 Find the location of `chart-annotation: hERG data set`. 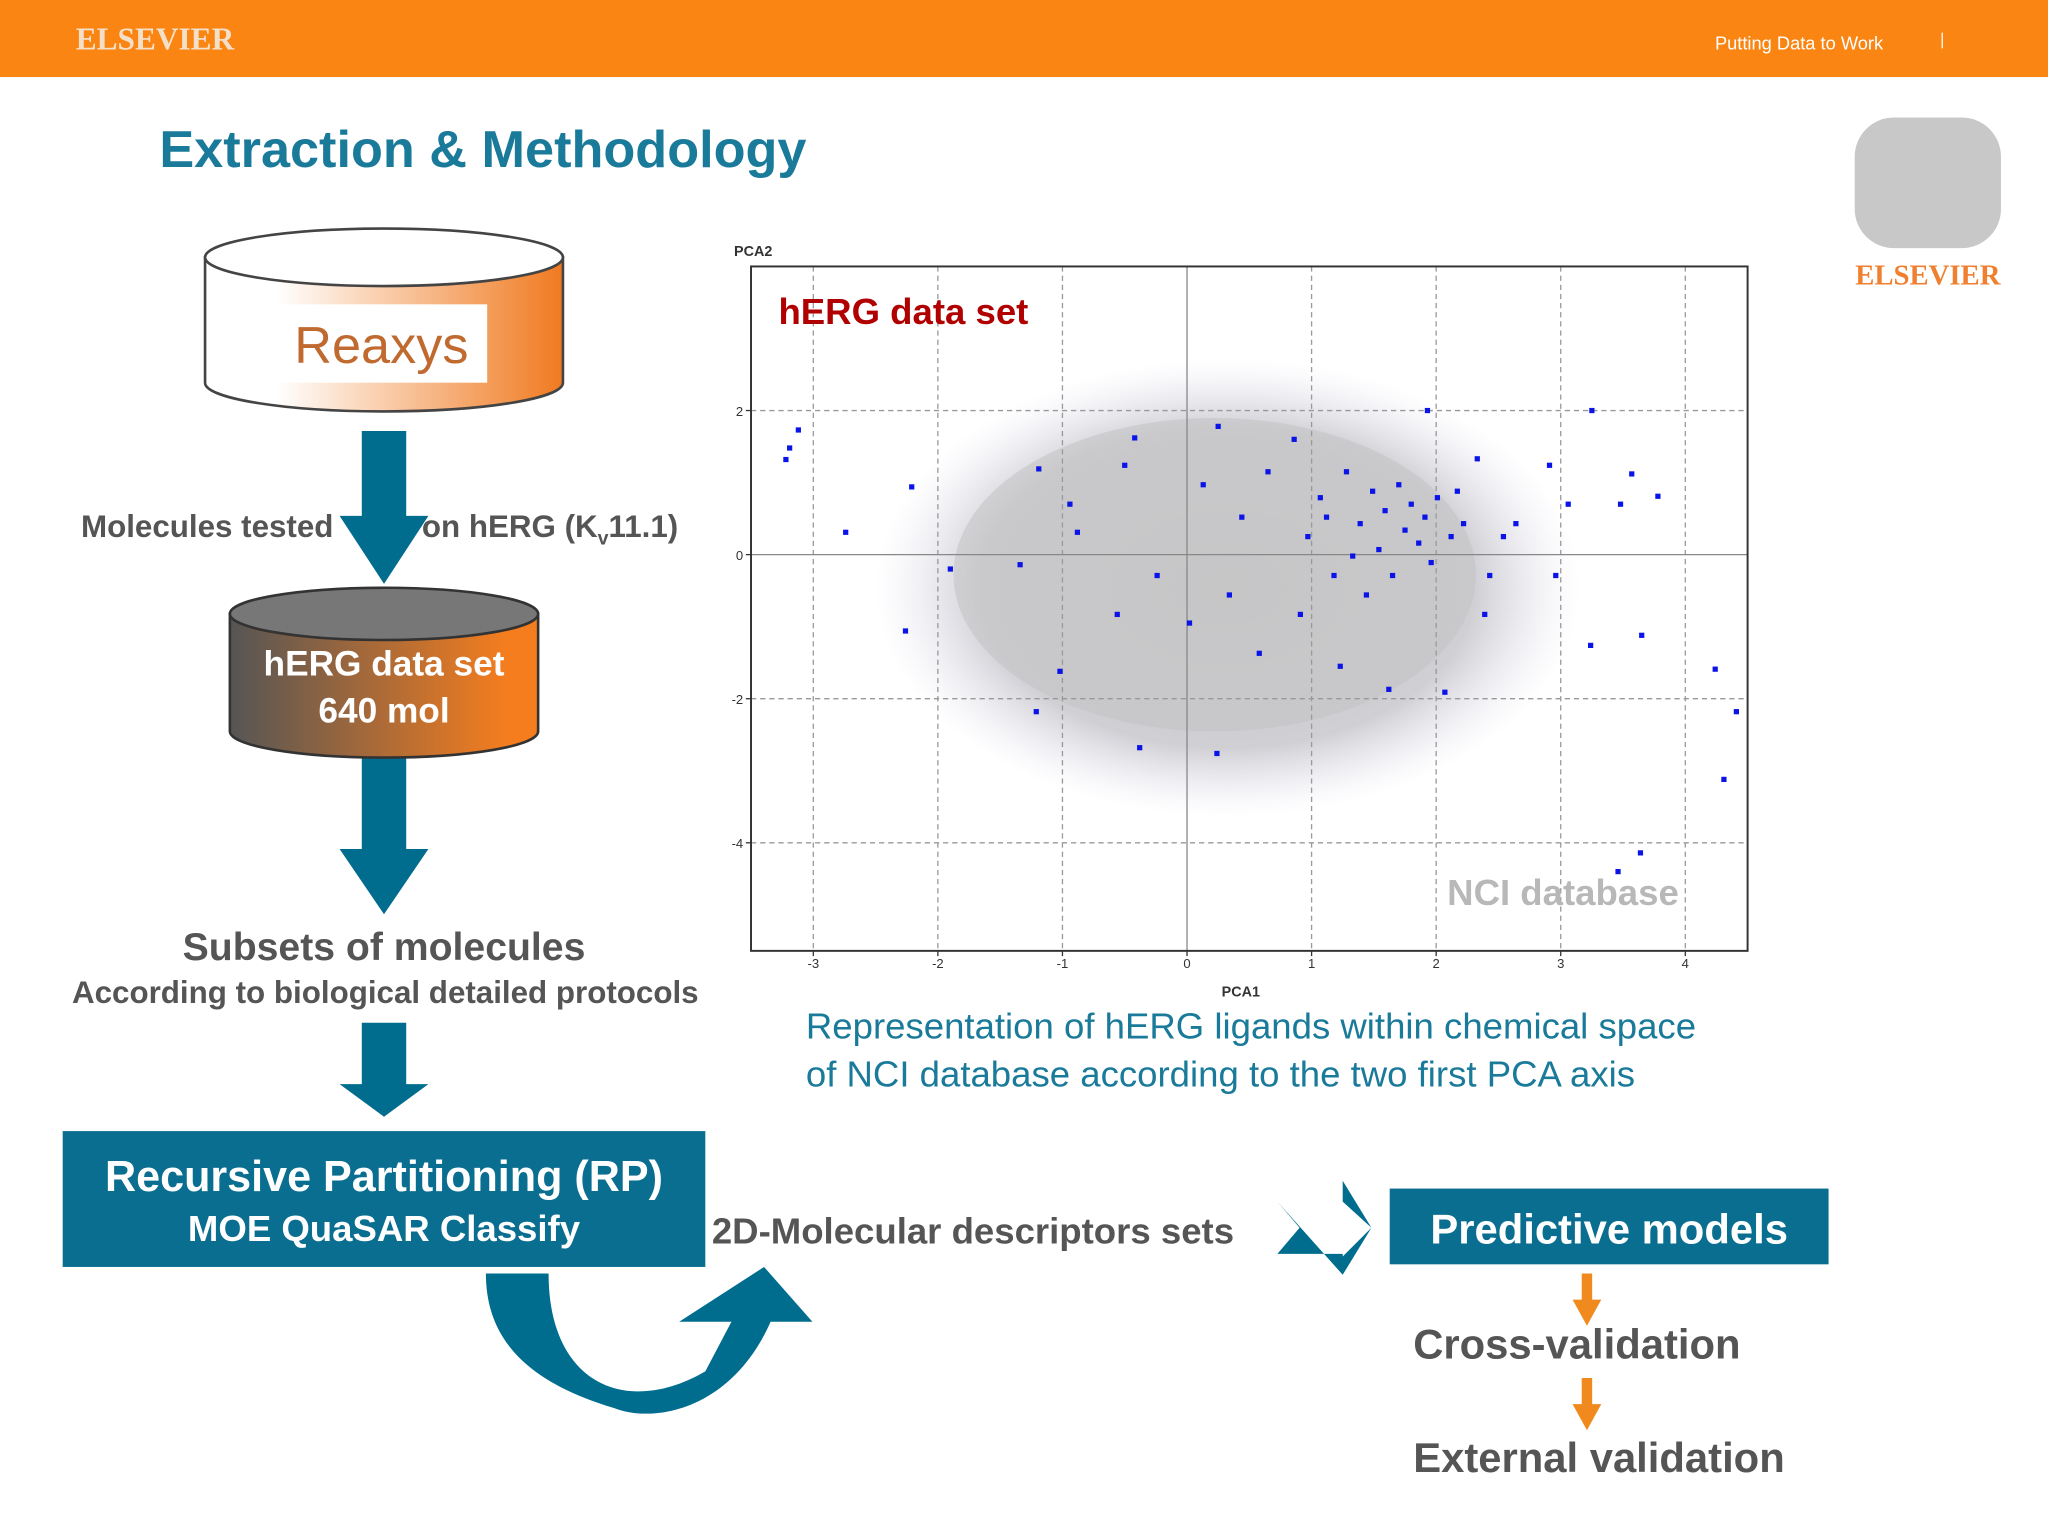

chart-annotation: hERG data set is located at coordinates (903, 311).